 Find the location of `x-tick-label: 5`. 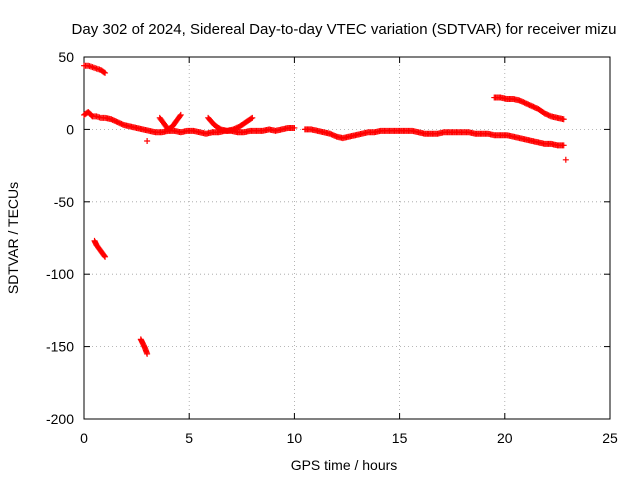

x-tick-label: 5 is located at coordinates (189, 438).